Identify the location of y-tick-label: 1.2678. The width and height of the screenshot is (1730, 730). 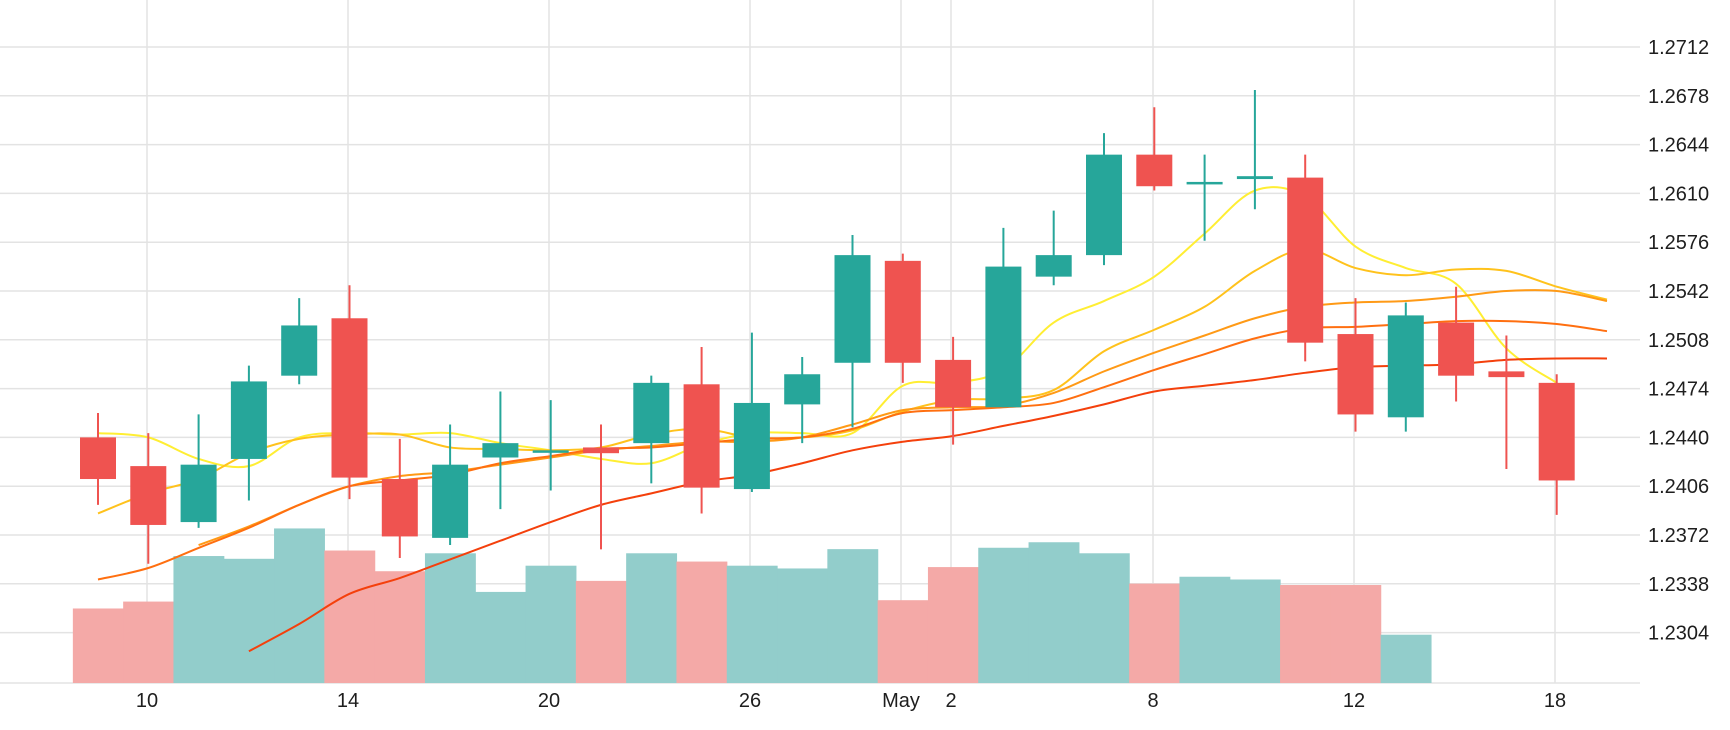
(1678, 97).